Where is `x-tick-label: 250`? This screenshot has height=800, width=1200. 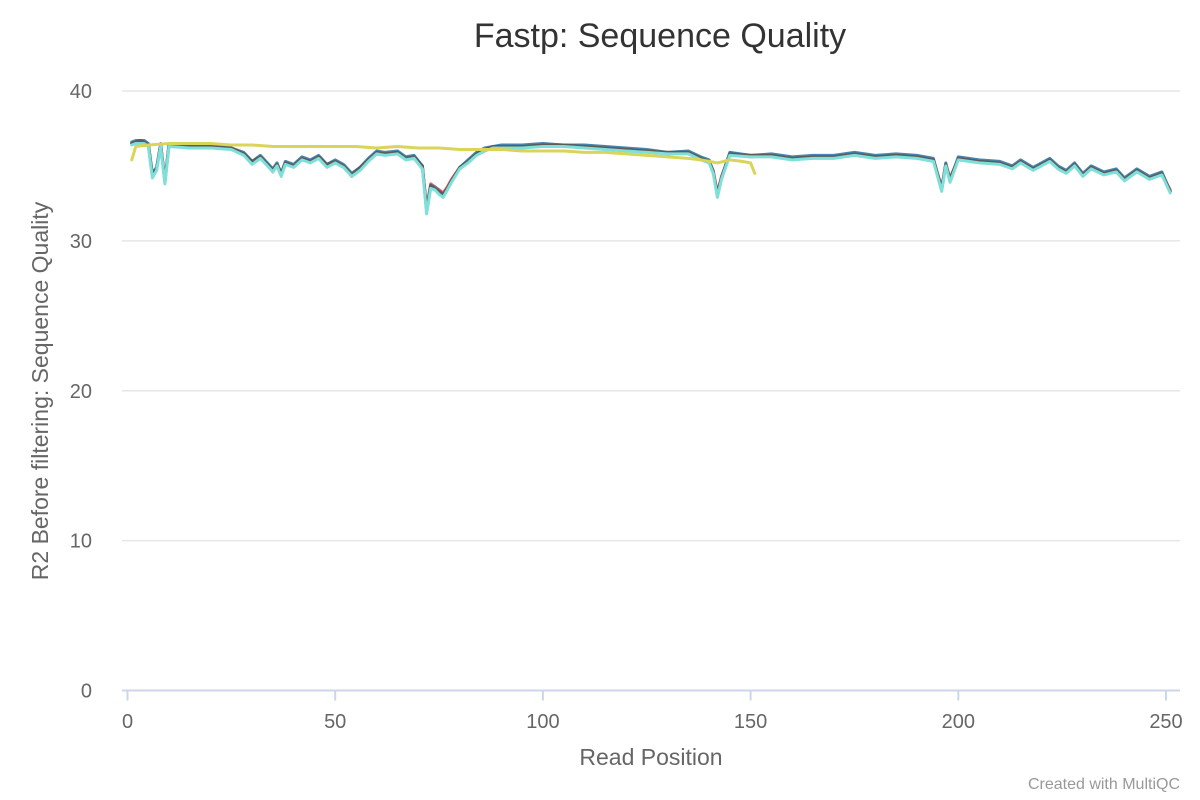 x-tick-label: 250 is located at coordinates (1165, 722).